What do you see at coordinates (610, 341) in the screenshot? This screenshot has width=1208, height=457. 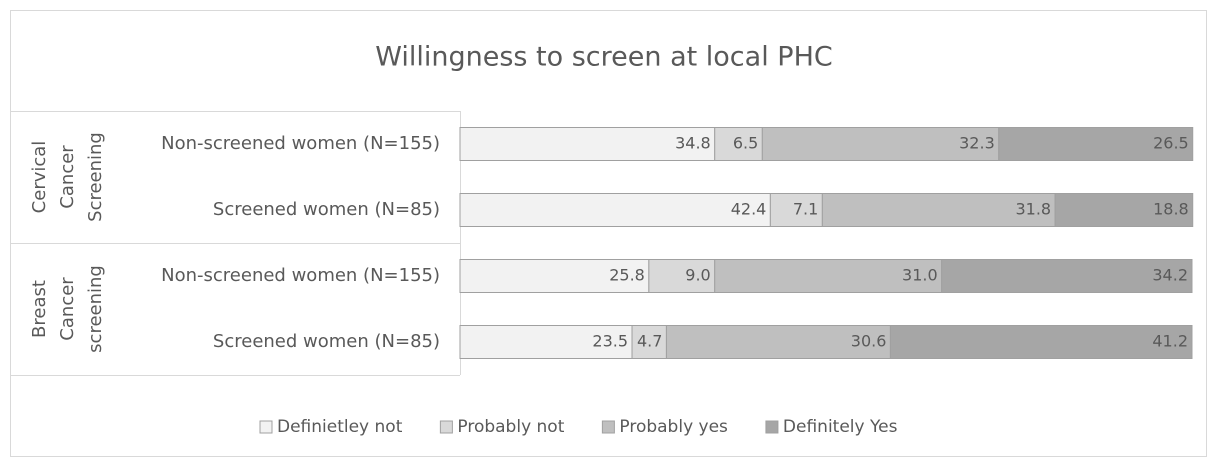 I see `value-label: 23.5` at bounding box center [610, 341].